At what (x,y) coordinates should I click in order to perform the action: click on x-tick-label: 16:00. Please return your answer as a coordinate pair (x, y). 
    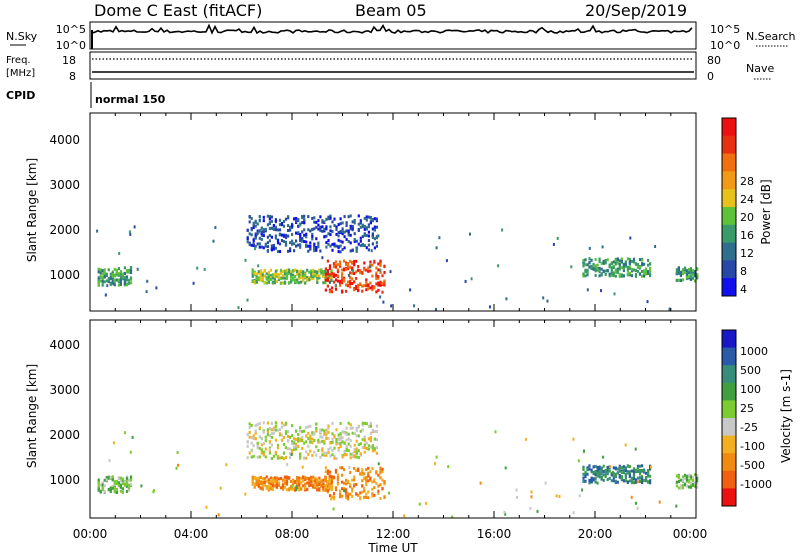
    Looking at the image, I should click on (494, 534).